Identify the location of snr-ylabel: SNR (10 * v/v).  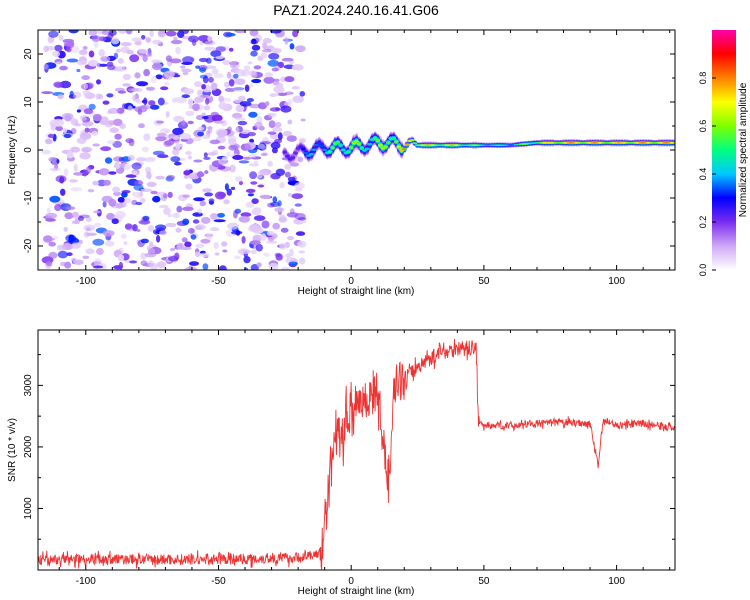
(12, 450).